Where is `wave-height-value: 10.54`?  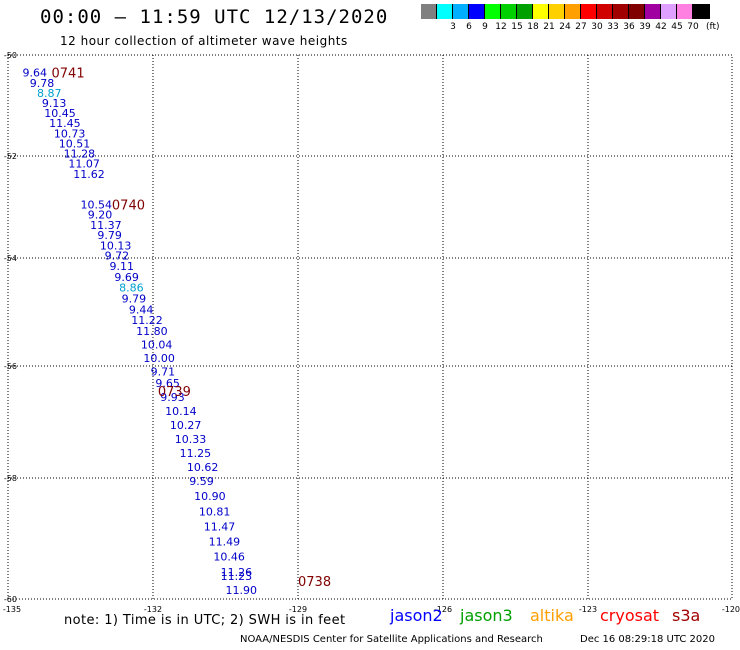
wave-height-value: 10.54 is located at coordinates (97, 204).